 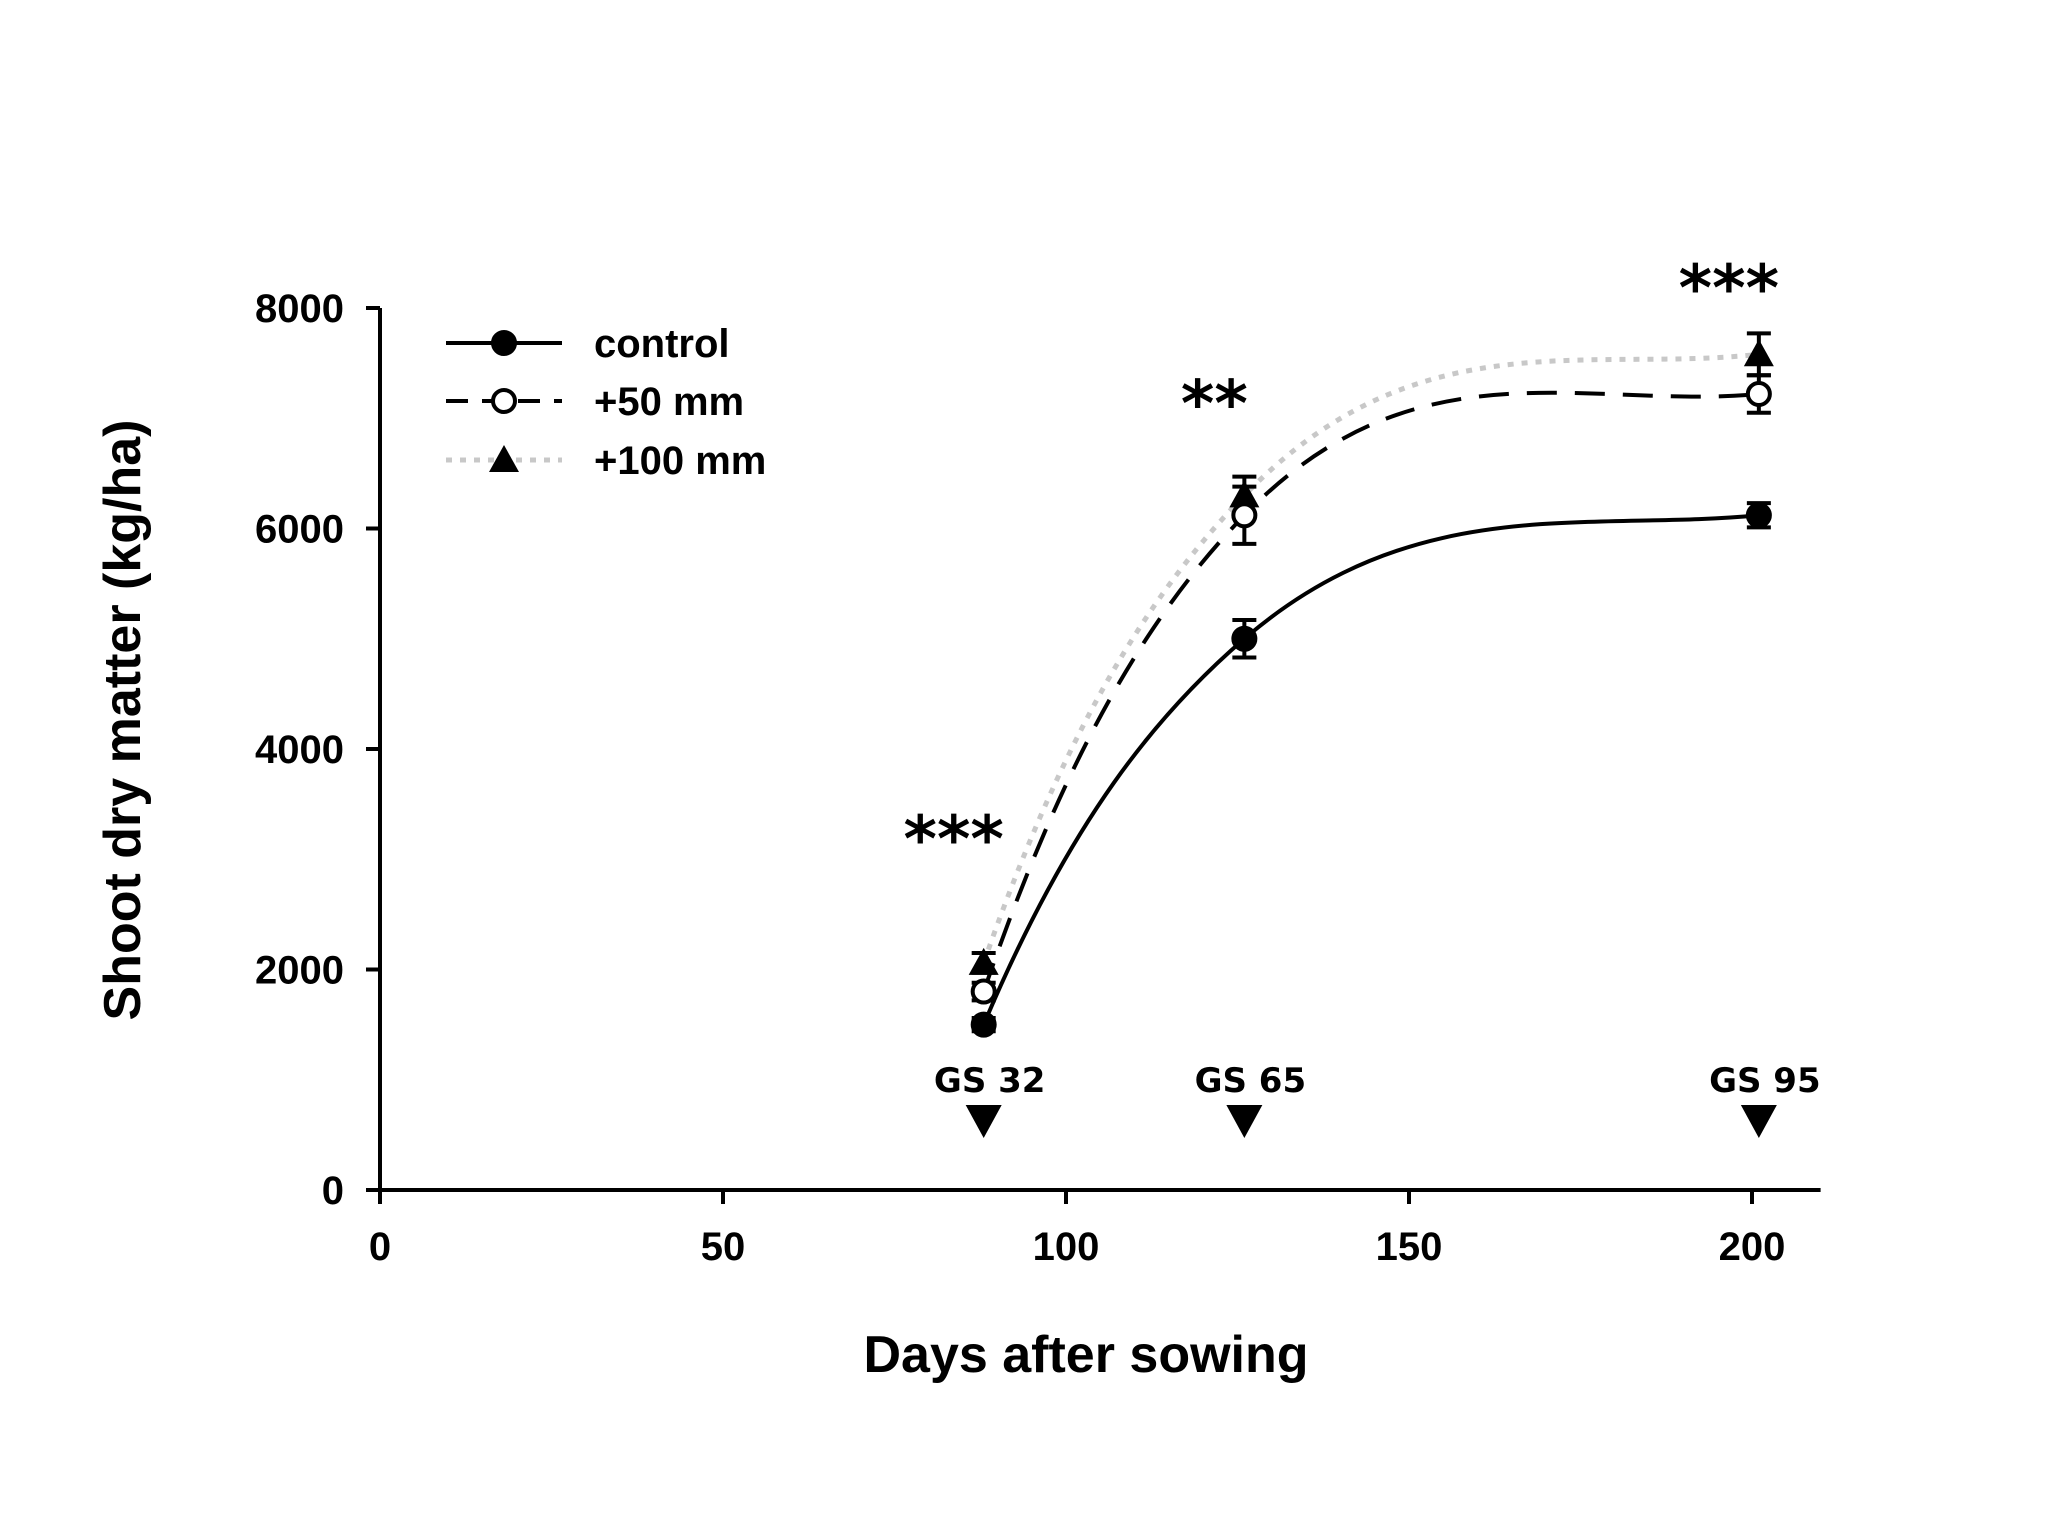 What do you see at coordinates (1765, 1081) in the screenshot?
I see `growth-stage-label: GS 95` at bounding box center [1765, 1081].